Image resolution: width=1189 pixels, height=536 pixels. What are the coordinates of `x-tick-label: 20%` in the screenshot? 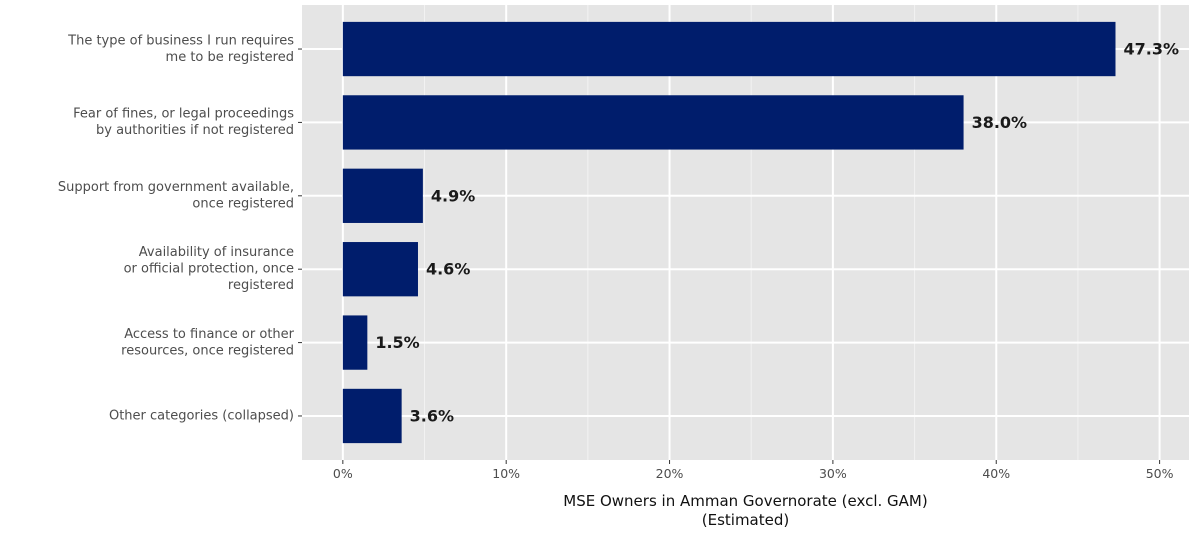 It's located at (670, 473).